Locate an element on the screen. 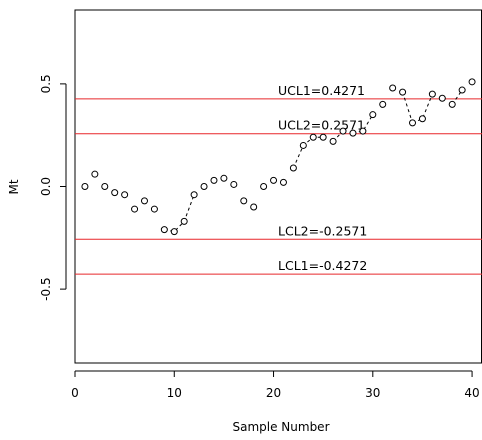 The height and width of the screenshot is (440, 482). control-line-label-1: UCL1=0.4271 is located at coordinates (321, 90).